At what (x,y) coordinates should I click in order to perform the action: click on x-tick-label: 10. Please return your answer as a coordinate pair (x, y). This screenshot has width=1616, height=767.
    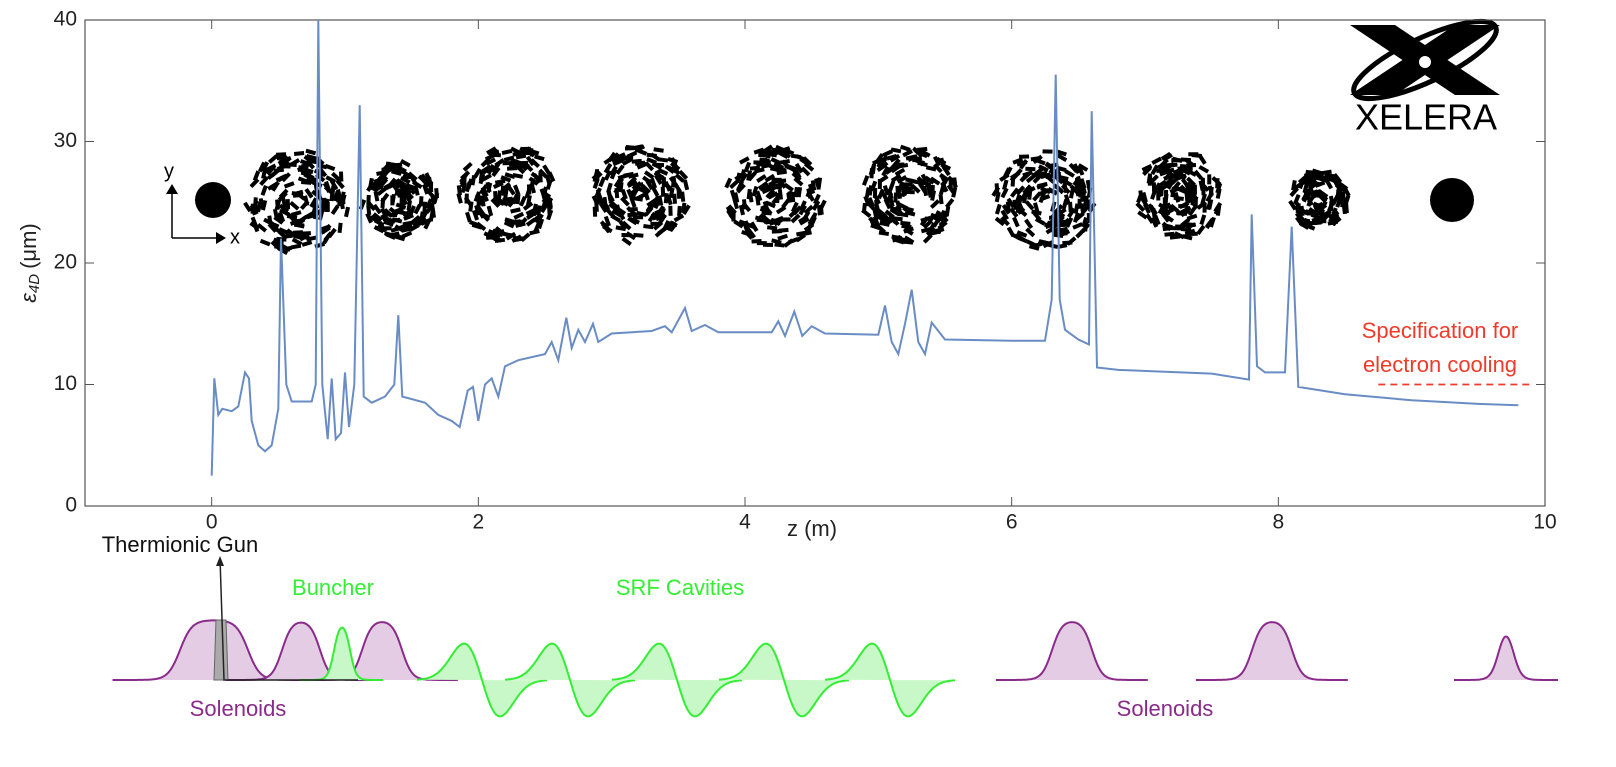
    Looking at the image, I should click on (1544, 522).